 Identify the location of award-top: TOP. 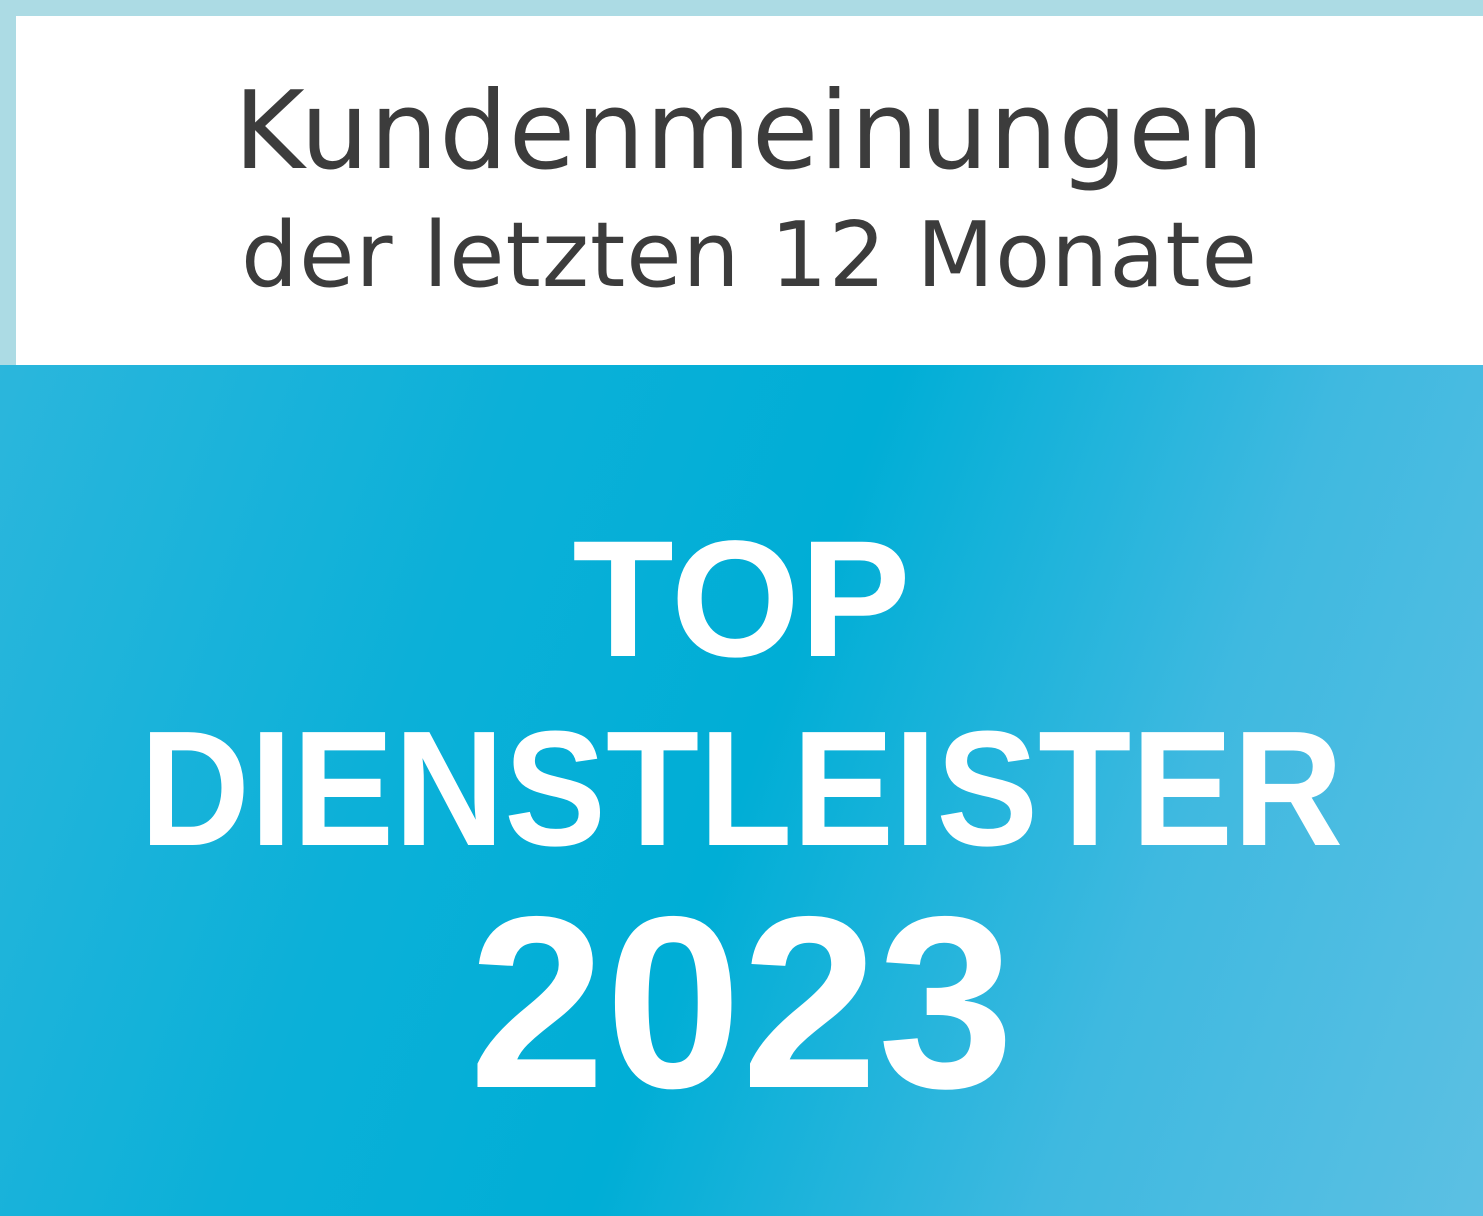
(741, 599).